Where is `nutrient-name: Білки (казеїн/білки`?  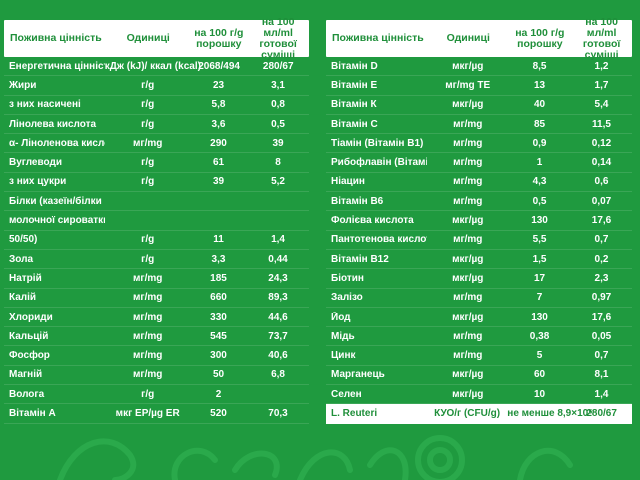
nutrient-name: Білки (казеїн/білки is located at coordinates (55, 201).